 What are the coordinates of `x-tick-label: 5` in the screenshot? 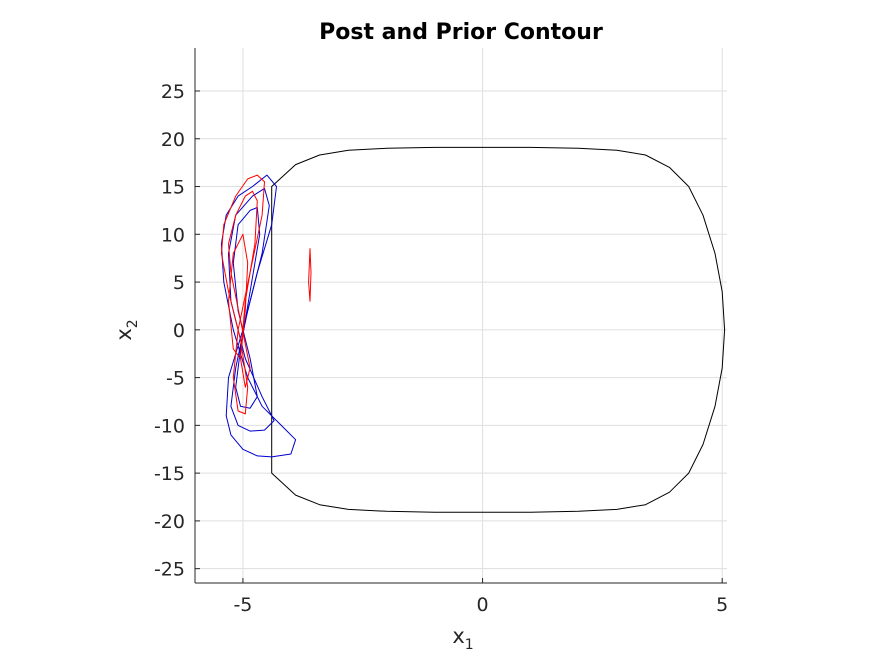 It's located at (722, 605).